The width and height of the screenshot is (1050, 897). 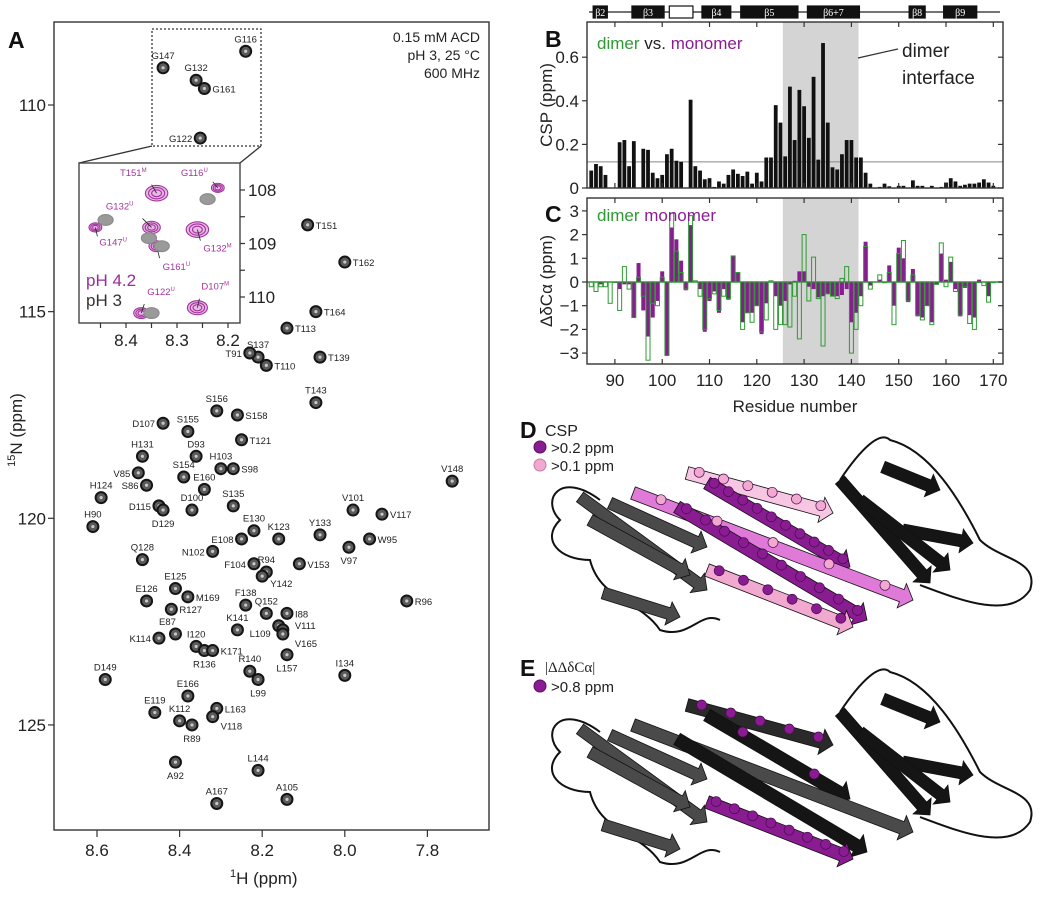 I want to click on inset-peak-label: G132M, so click(x=217, y=249).